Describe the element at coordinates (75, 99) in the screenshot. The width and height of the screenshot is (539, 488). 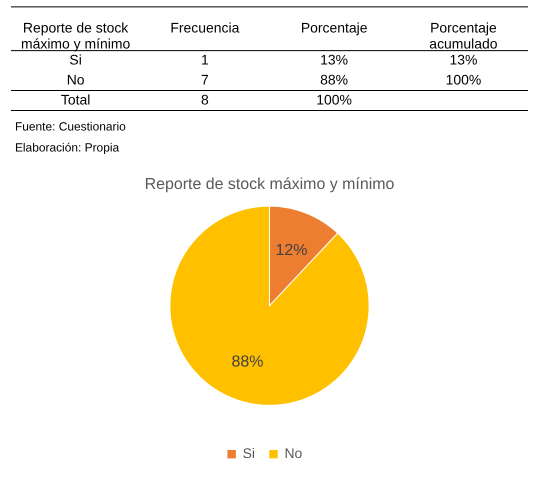
I see `category-label: Total` at that location.